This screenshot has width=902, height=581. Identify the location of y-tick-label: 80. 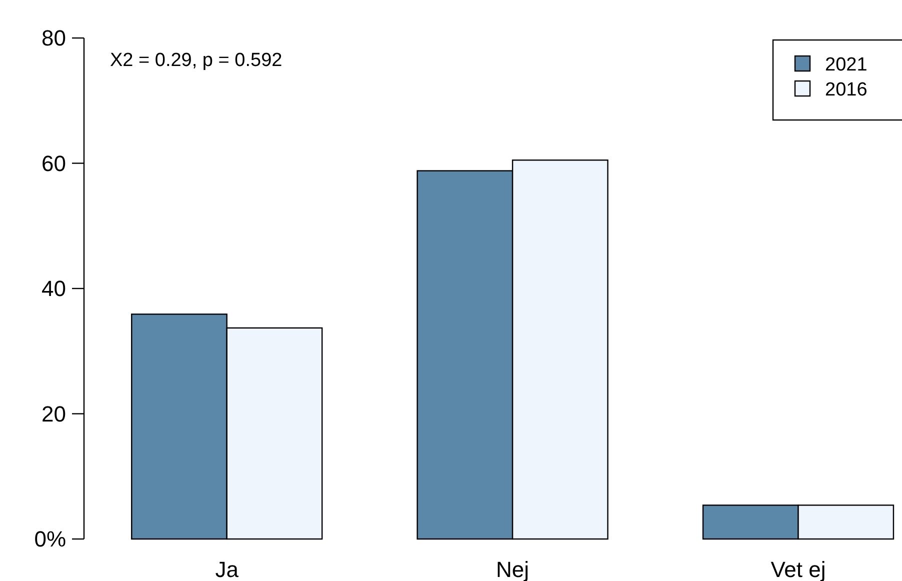
(54, 38).